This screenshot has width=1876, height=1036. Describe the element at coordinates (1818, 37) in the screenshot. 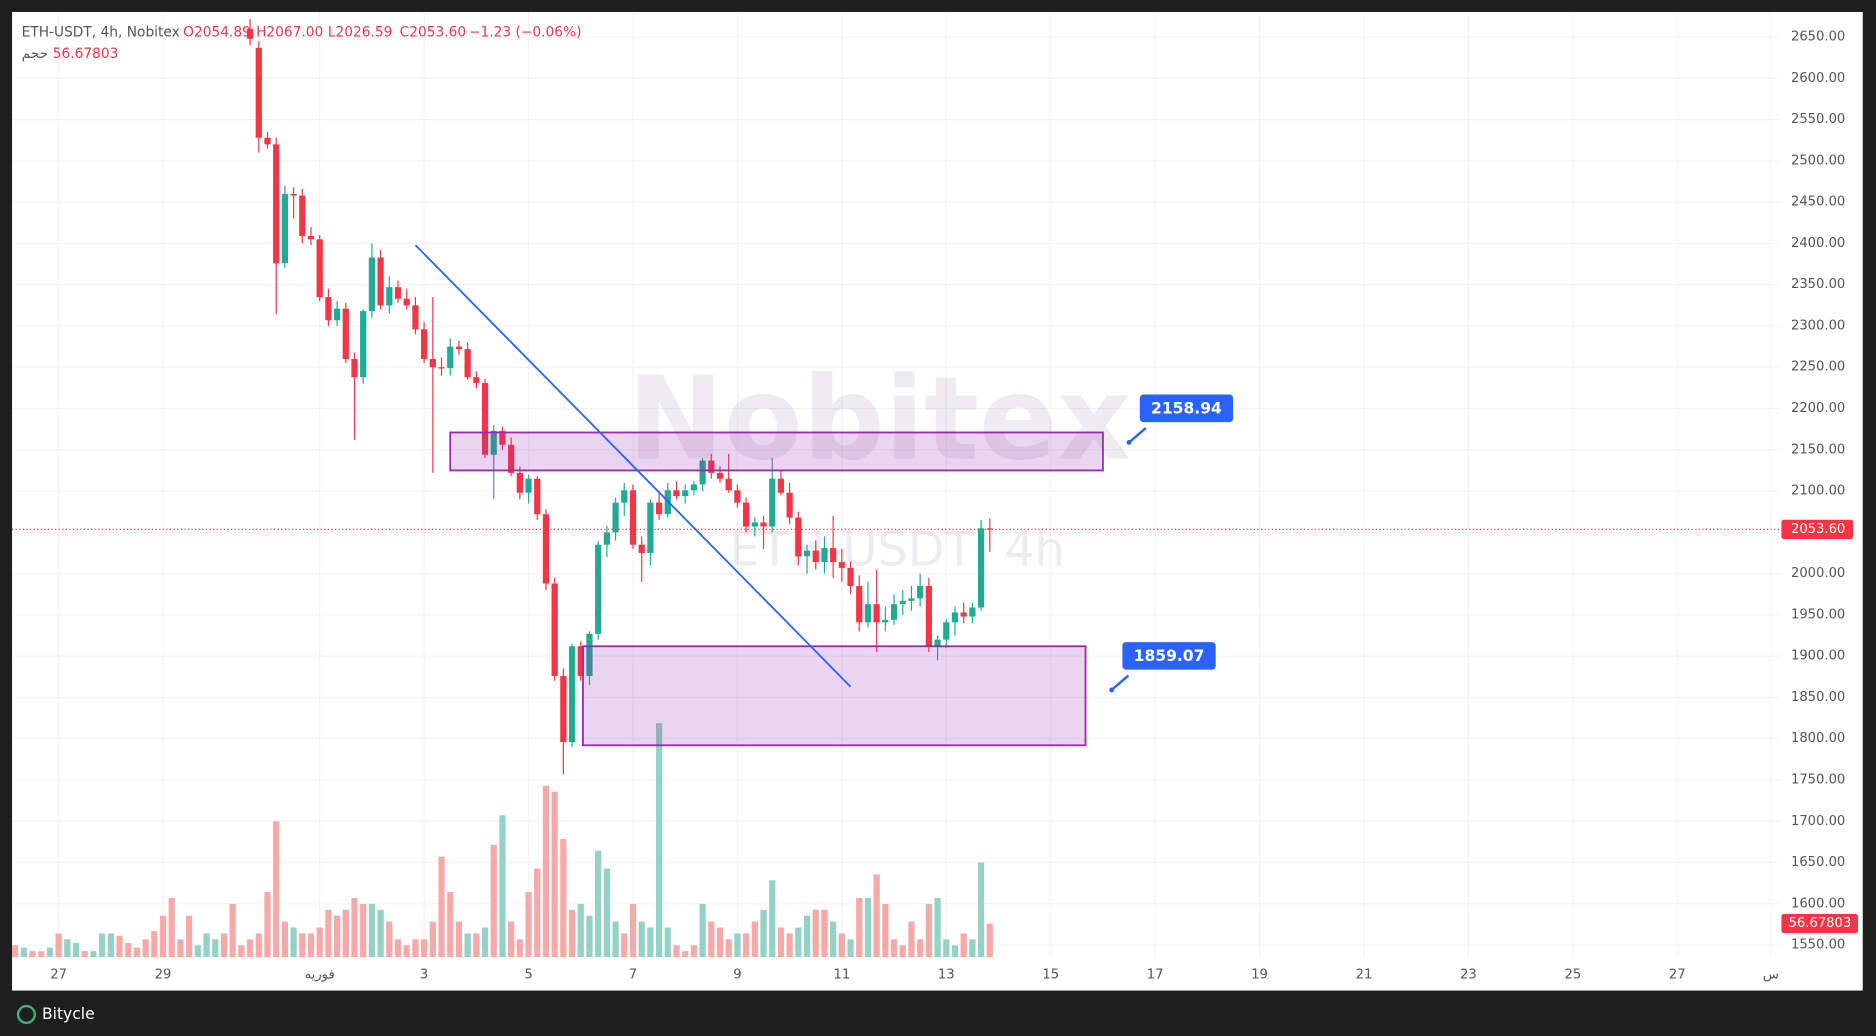

I see `y-tick-label: 2650.00` at that location.